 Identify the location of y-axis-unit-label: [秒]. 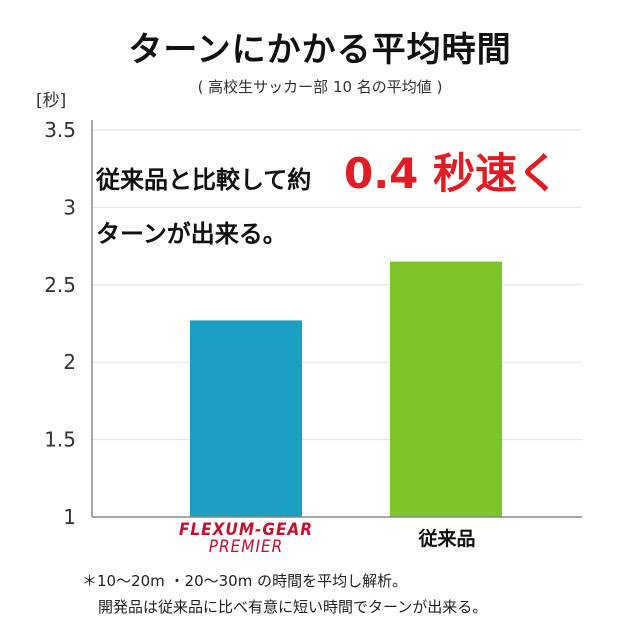
(51, 101).